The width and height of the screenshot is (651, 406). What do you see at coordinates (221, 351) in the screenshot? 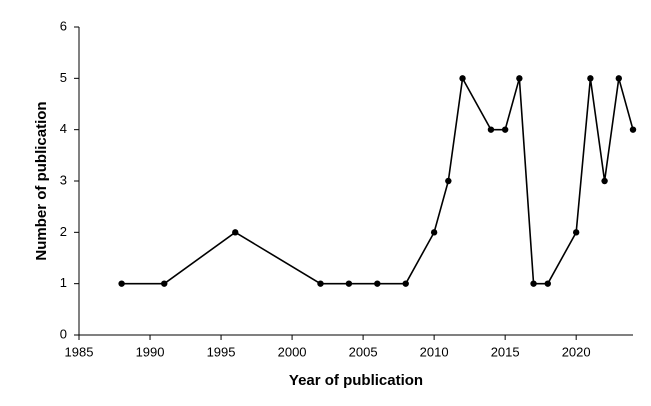
I see `x-tick-label: 1995` at bounding box center [221, 351].